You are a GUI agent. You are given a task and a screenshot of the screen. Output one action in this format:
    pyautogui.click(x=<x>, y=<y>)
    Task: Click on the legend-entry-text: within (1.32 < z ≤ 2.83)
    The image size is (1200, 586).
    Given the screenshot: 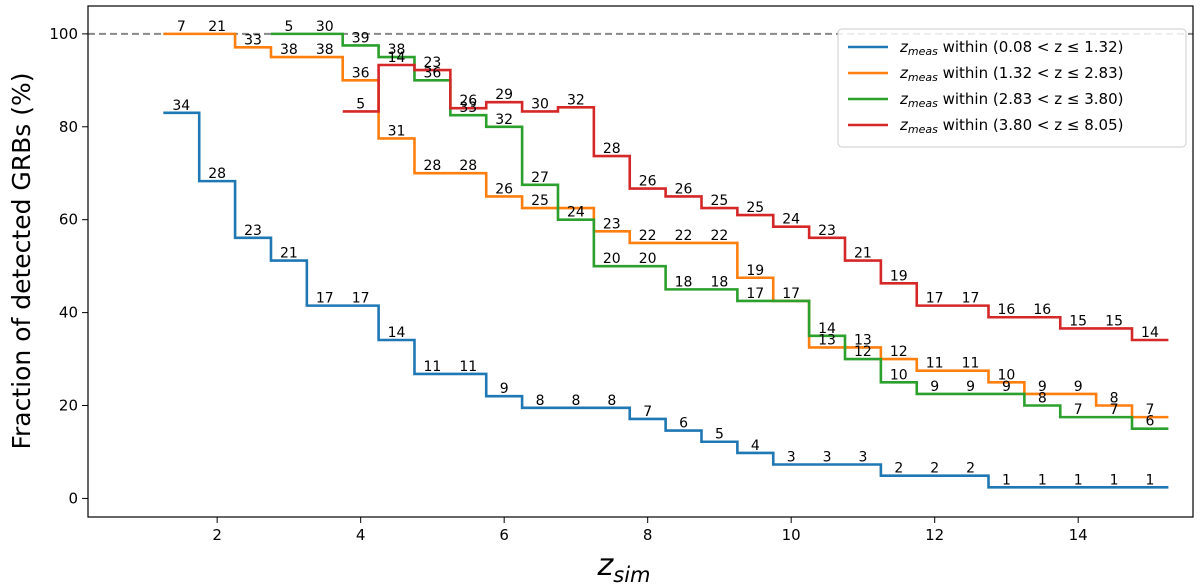 What is the action you would take?
    pyautogui.click(x=1031, y=73)
    